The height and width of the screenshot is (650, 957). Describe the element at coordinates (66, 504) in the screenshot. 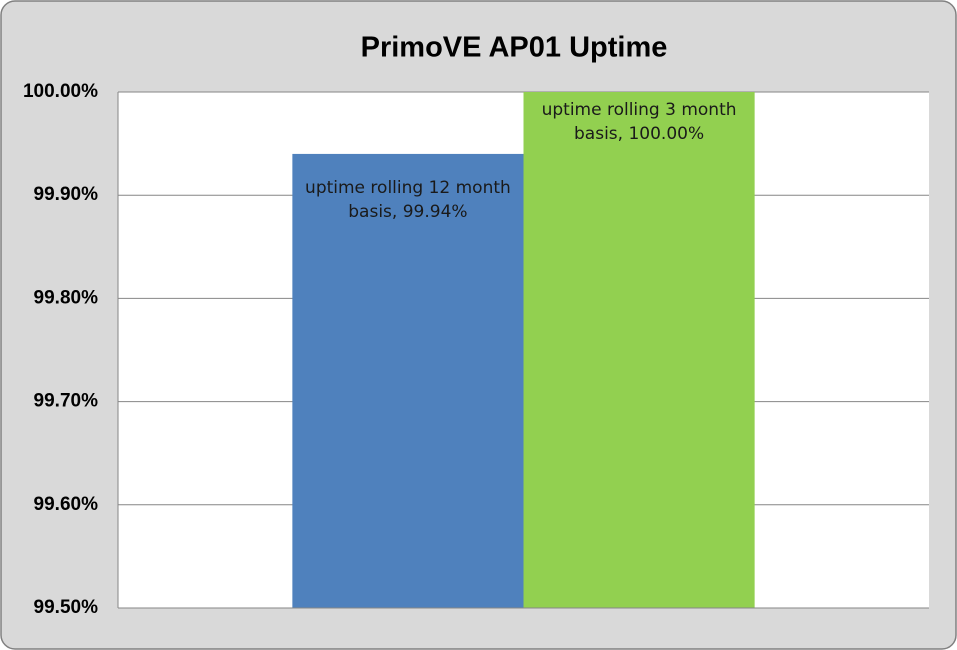

I see `y-tick-label: 99.60%` at that location.